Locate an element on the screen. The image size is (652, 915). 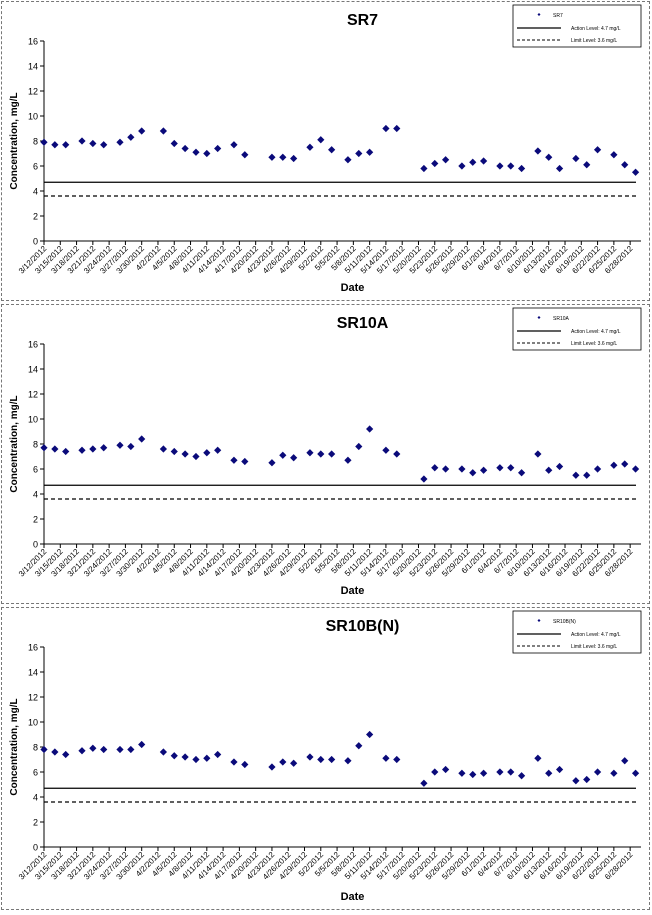
legend-label-series: SR10B(N) is located at coordinates (564, 622).